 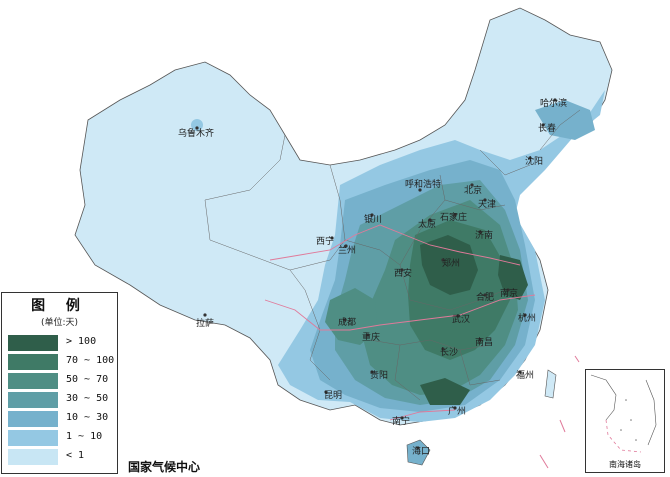 I want to click on city-chengdu: 成都, so click(x=347, y=322).